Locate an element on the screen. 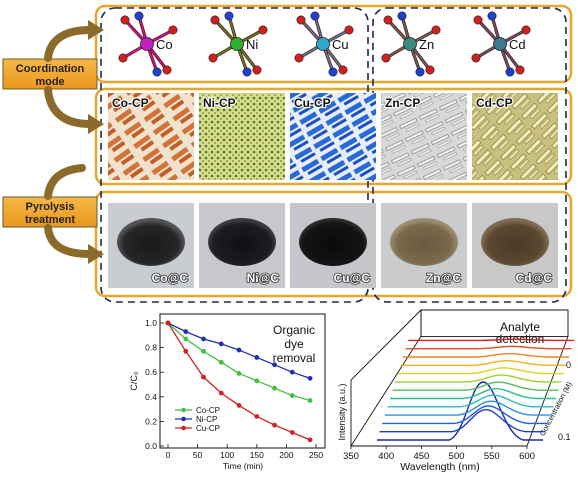 This screenshot has width=578, height=482. coordination-molecules: Co Ni Cu Zn Cd is located at coordinates (324, 44).